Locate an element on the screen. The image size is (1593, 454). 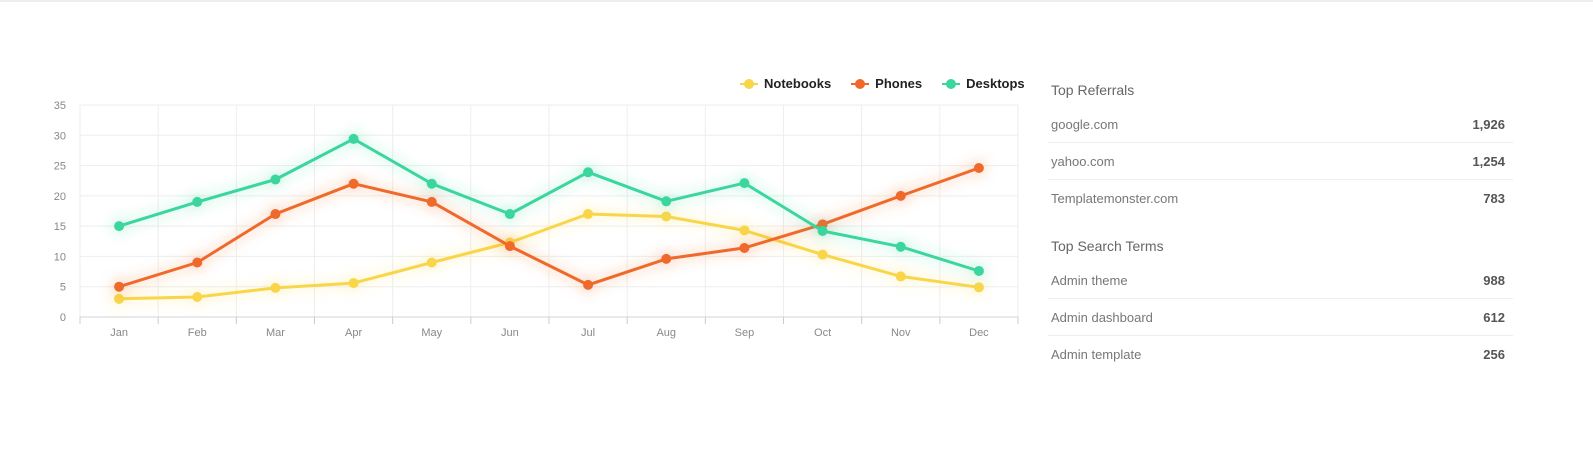
search-terms-title: Top Search Terms is located at coordinates (1107, 246).